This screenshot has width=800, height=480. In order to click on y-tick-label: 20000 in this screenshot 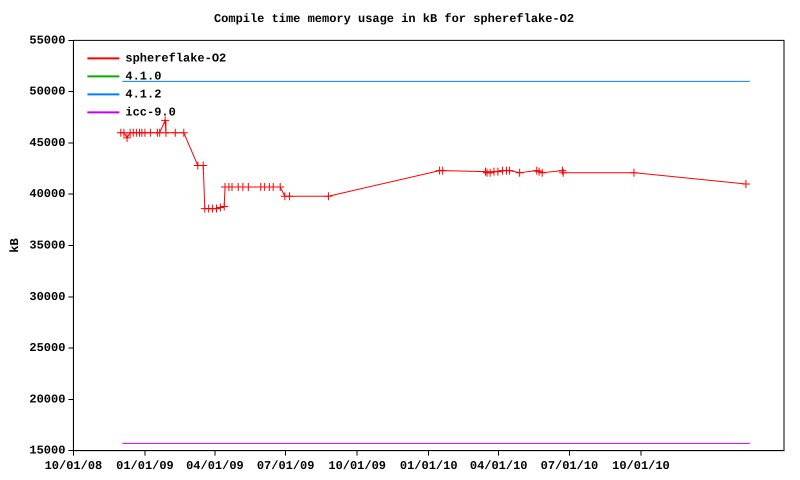, I will do `click(47, 399)`.